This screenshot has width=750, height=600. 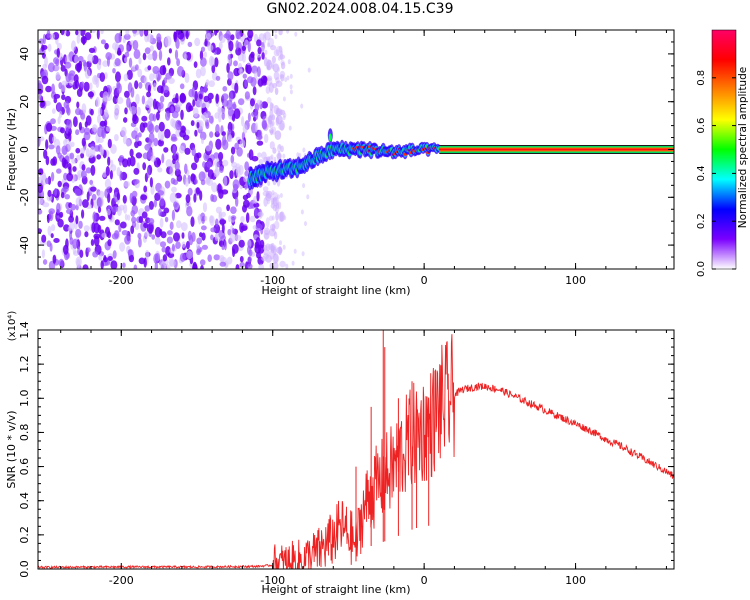 I want to click on spectrogram-ytick-label: 20, so click(x=24, y=102).